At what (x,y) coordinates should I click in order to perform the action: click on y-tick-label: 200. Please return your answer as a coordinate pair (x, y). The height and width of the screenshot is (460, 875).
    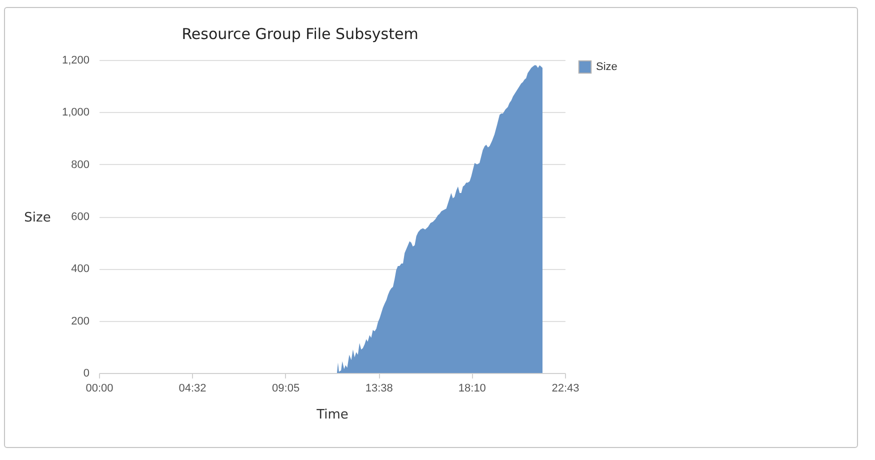
    Looking at the image, I should click on (80, 321).